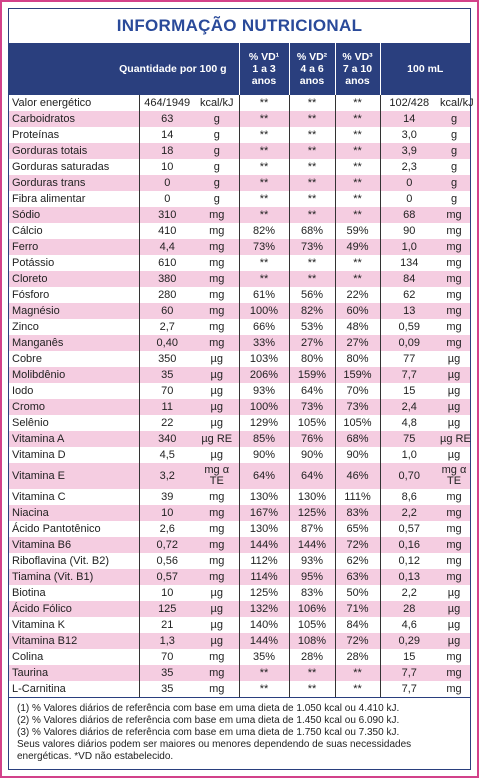 The height and width of the screenshot is (778, 479). What do you see at coordinates (424, 69) in the screenshot?
I see `header-per-ml: 100 mL` at bounding box center [424, 69].